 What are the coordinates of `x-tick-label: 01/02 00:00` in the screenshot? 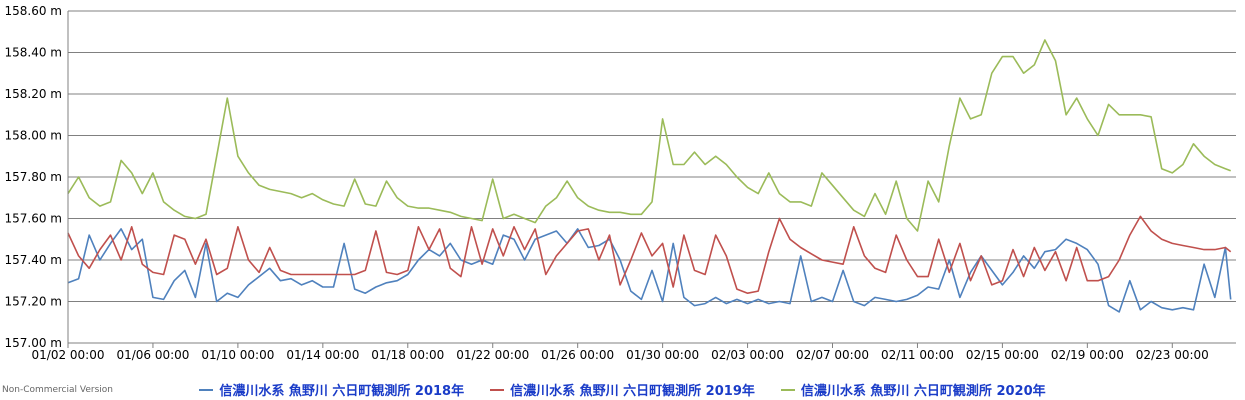 It's located at (68, 355).